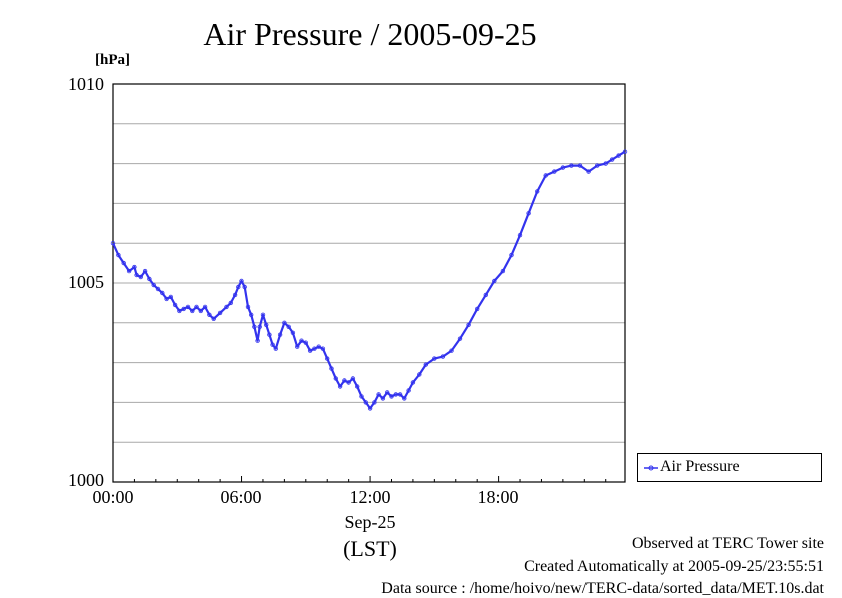 The width and height of the screenshot is (842, 598). Describe the element at coordinates (651, 468) in the screenshot. I see `legend-line-marker-icon` at that location.